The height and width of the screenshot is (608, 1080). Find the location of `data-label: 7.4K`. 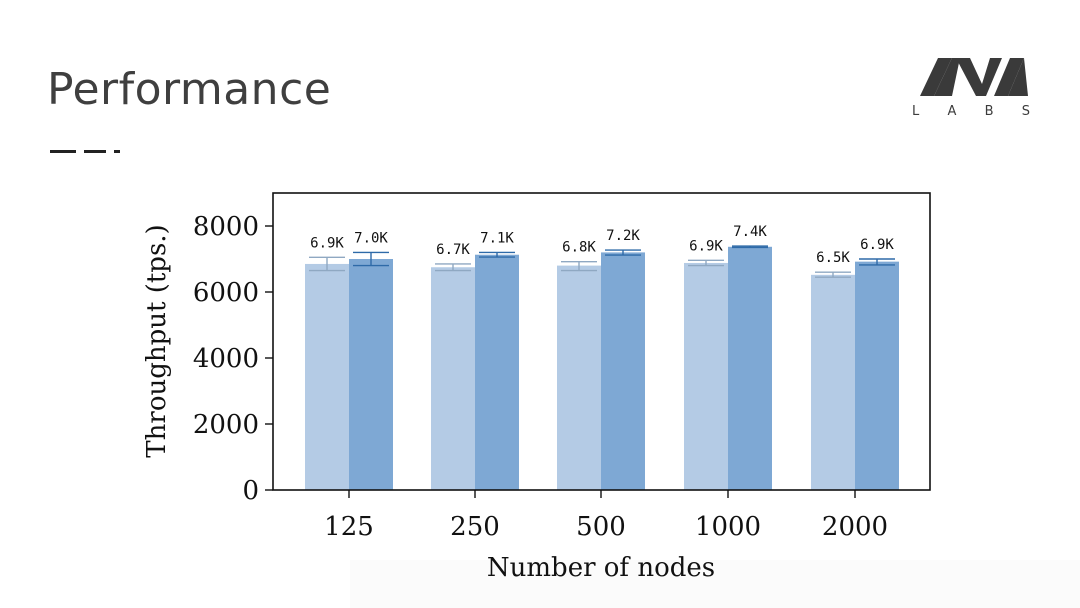

data-label: 7.4K is located at coordinates (750, 232).